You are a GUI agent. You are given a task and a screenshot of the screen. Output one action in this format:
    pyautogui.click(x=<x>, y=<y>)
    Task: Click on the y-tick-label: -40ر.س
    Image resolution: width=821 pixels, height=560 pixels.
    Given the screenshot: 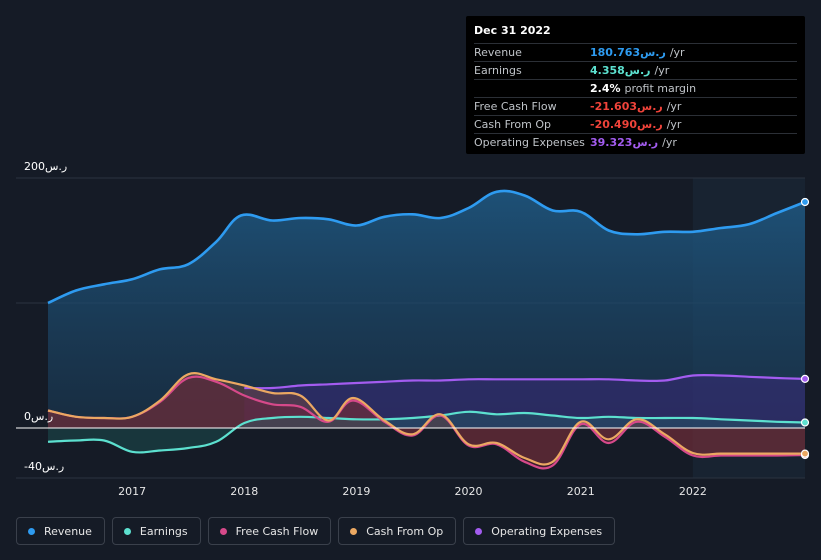 What is the action you would take?
    pyautogui.click(x=44, y=466)
    